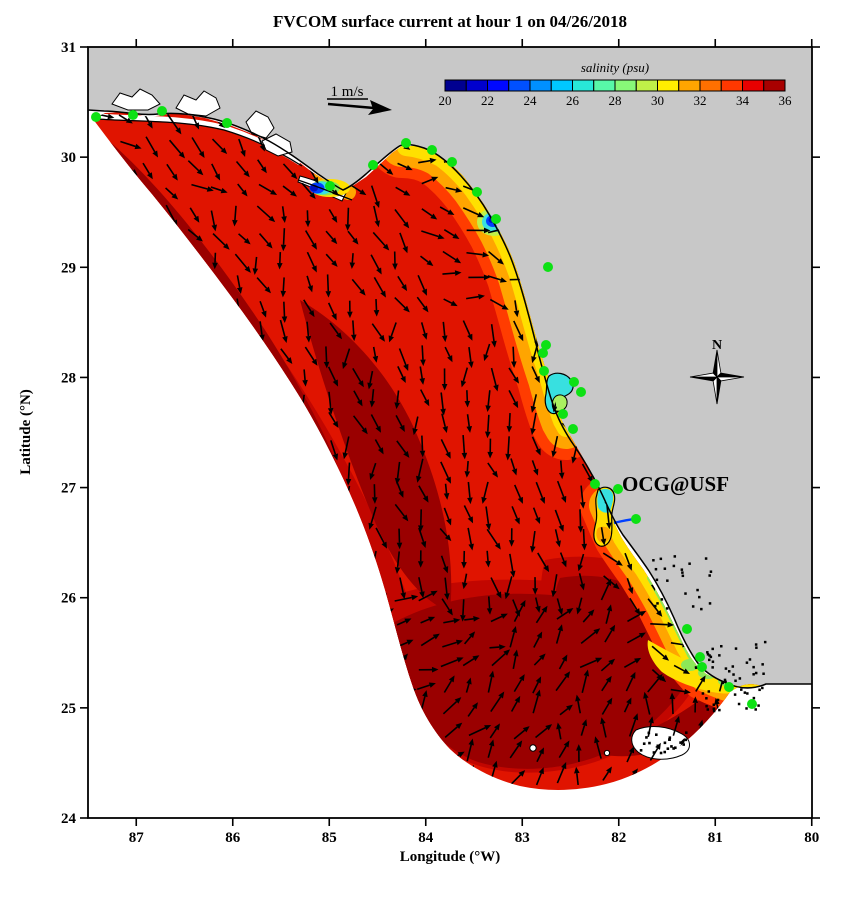 The image size is (857, 907). Describe the element at coordinates (69, 489) in the screenshot. I see `svg-text: 27` at that location.